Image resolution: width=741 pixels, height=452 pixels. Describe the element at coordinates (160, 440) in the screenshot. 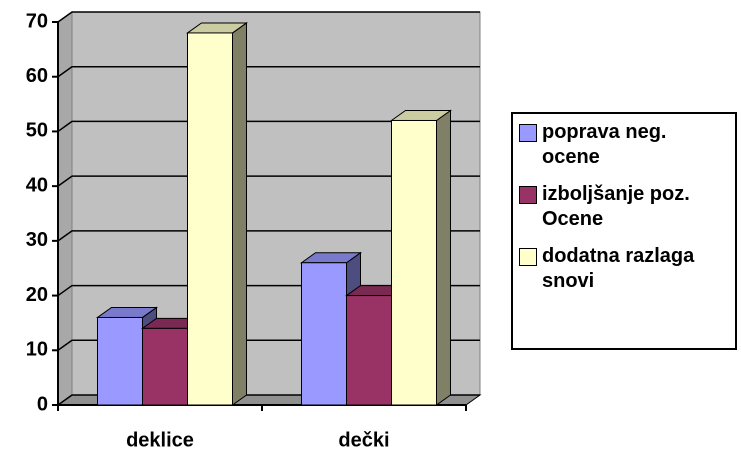

I see `x-tick-label: deklice` at that location.